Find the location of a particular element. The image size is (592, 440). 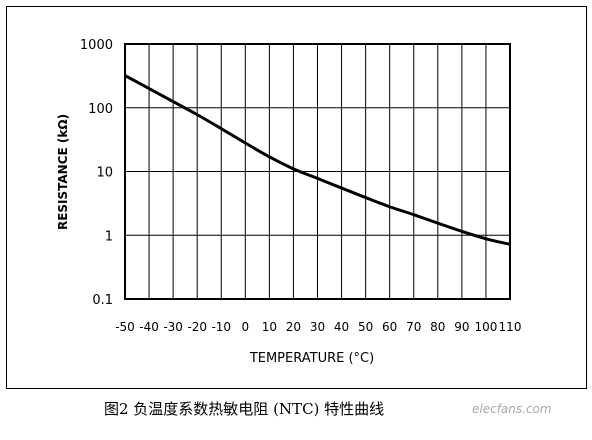

x-tick-label: 90 is located at coordinates (461, 327).